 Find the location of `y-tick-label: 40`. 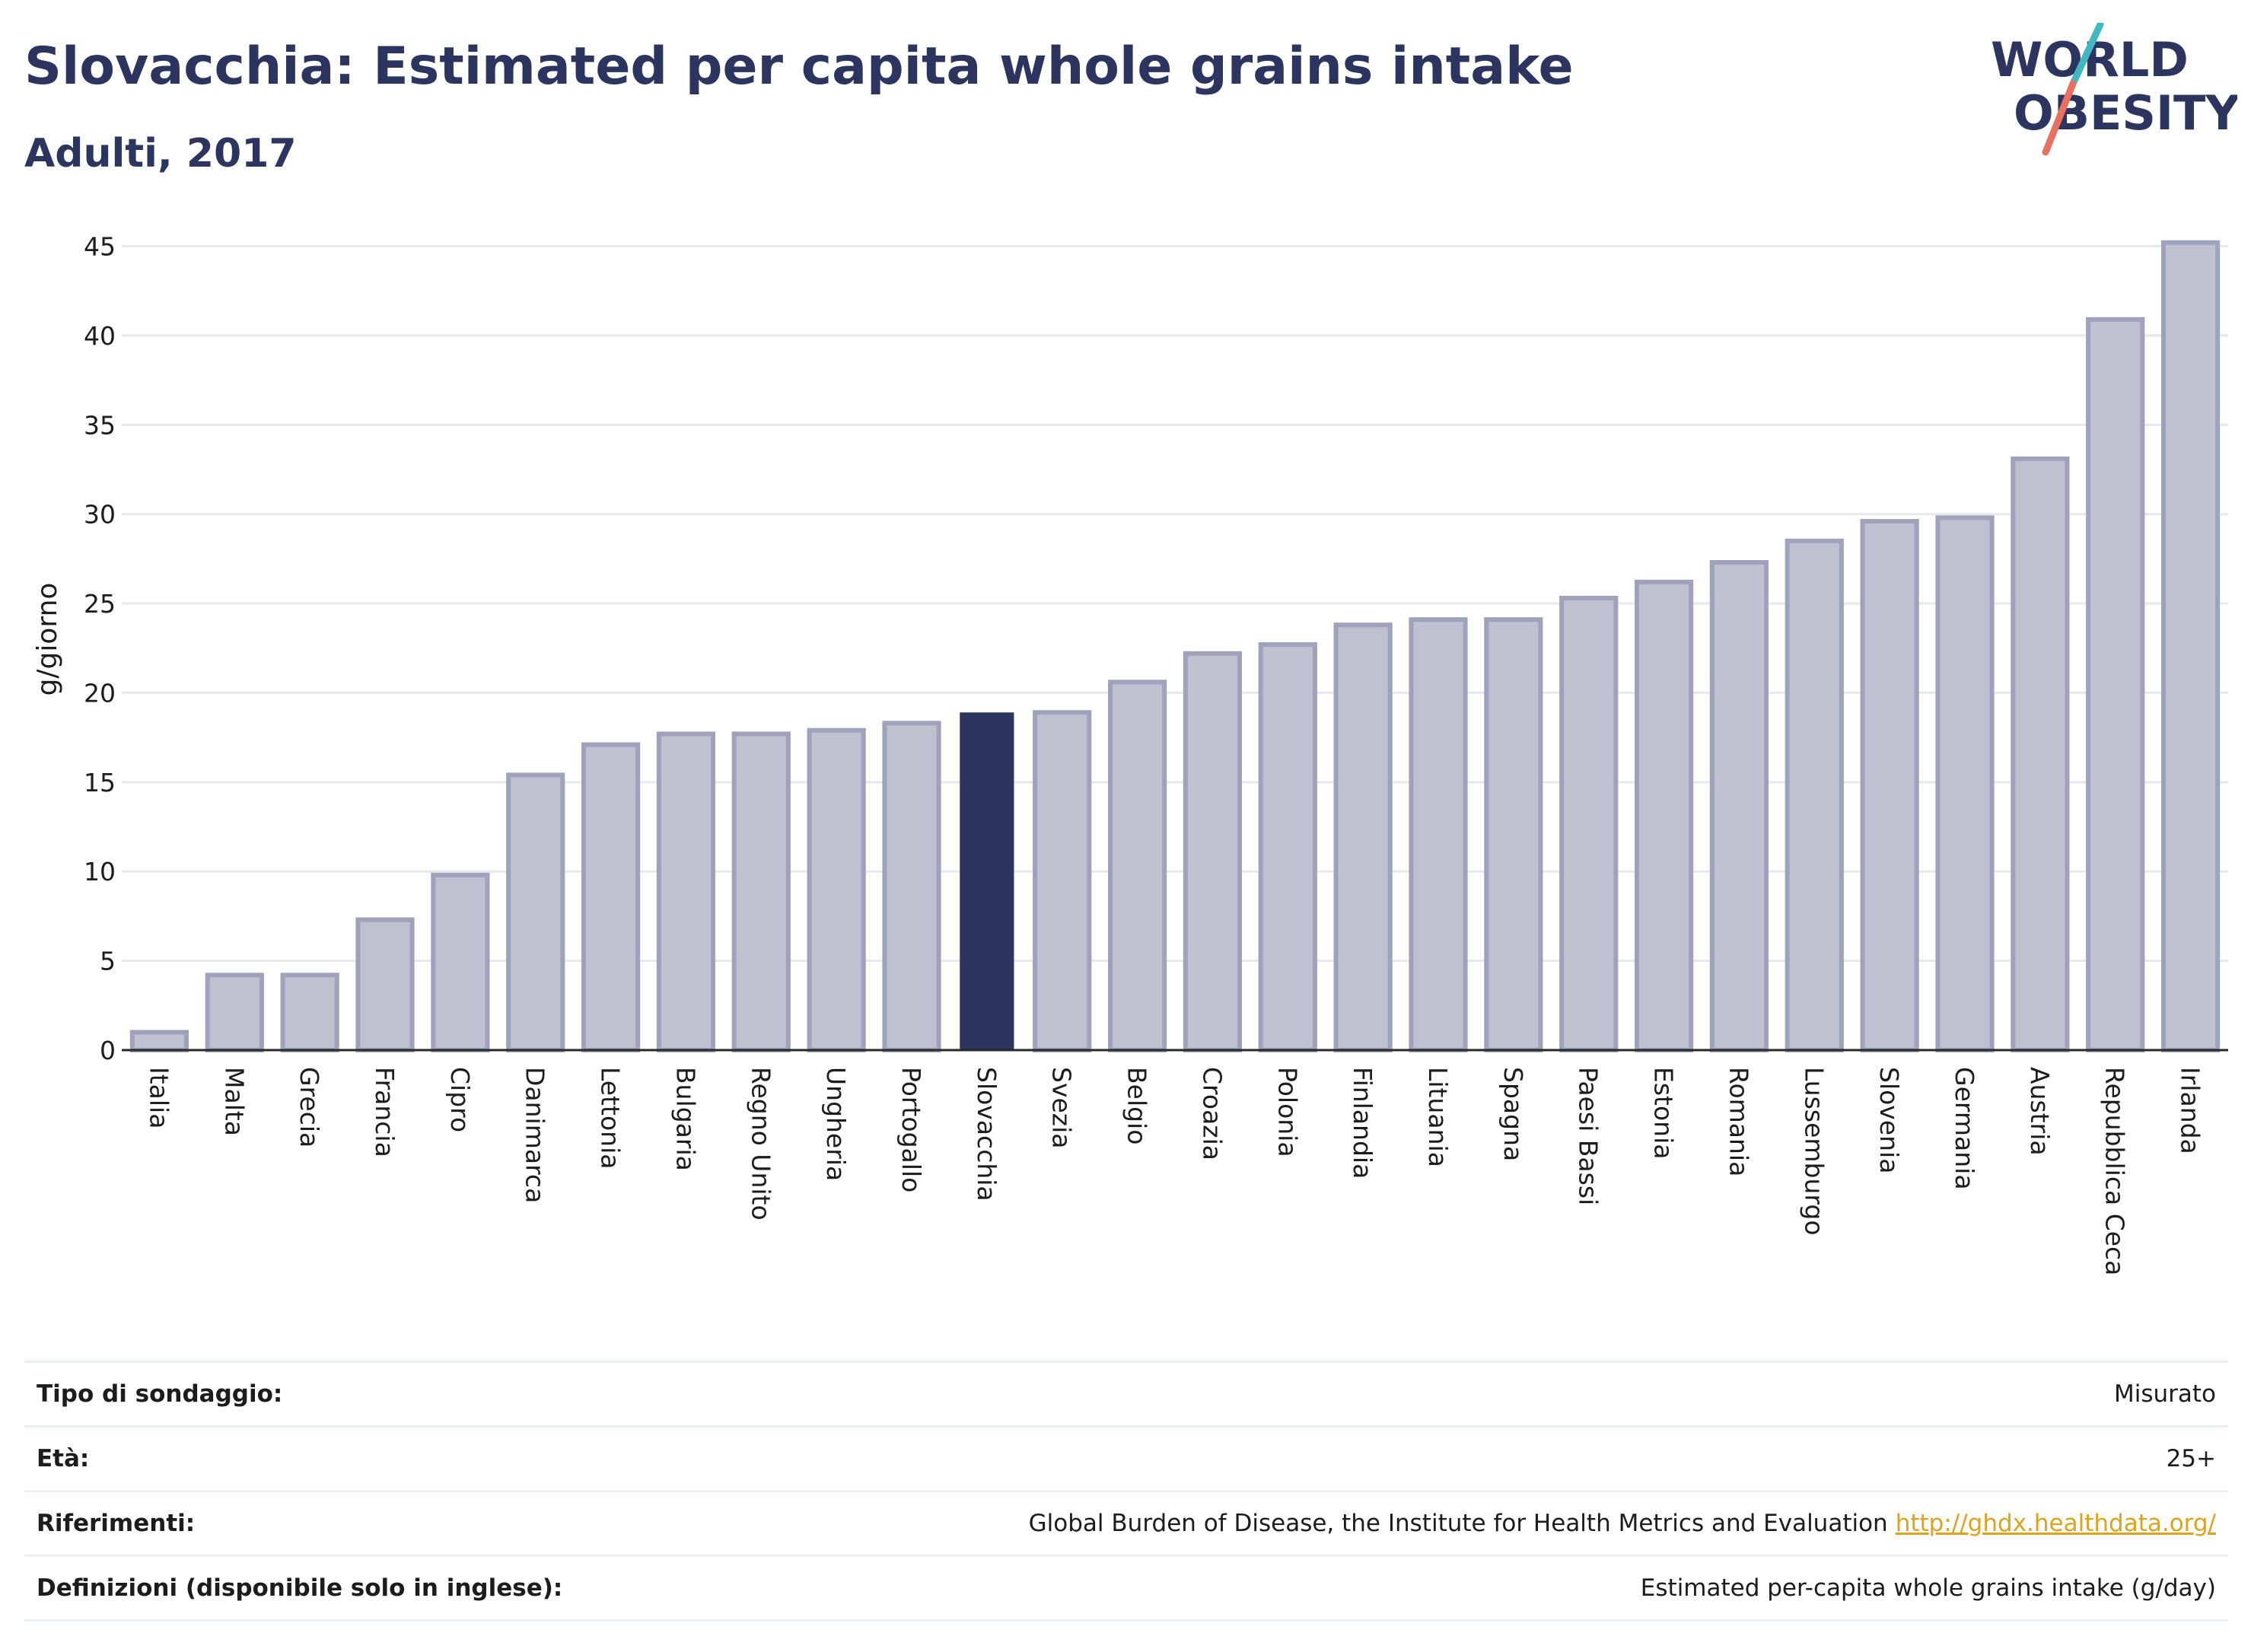

y-tick-label: 40 is located at coordinates (100, 336).